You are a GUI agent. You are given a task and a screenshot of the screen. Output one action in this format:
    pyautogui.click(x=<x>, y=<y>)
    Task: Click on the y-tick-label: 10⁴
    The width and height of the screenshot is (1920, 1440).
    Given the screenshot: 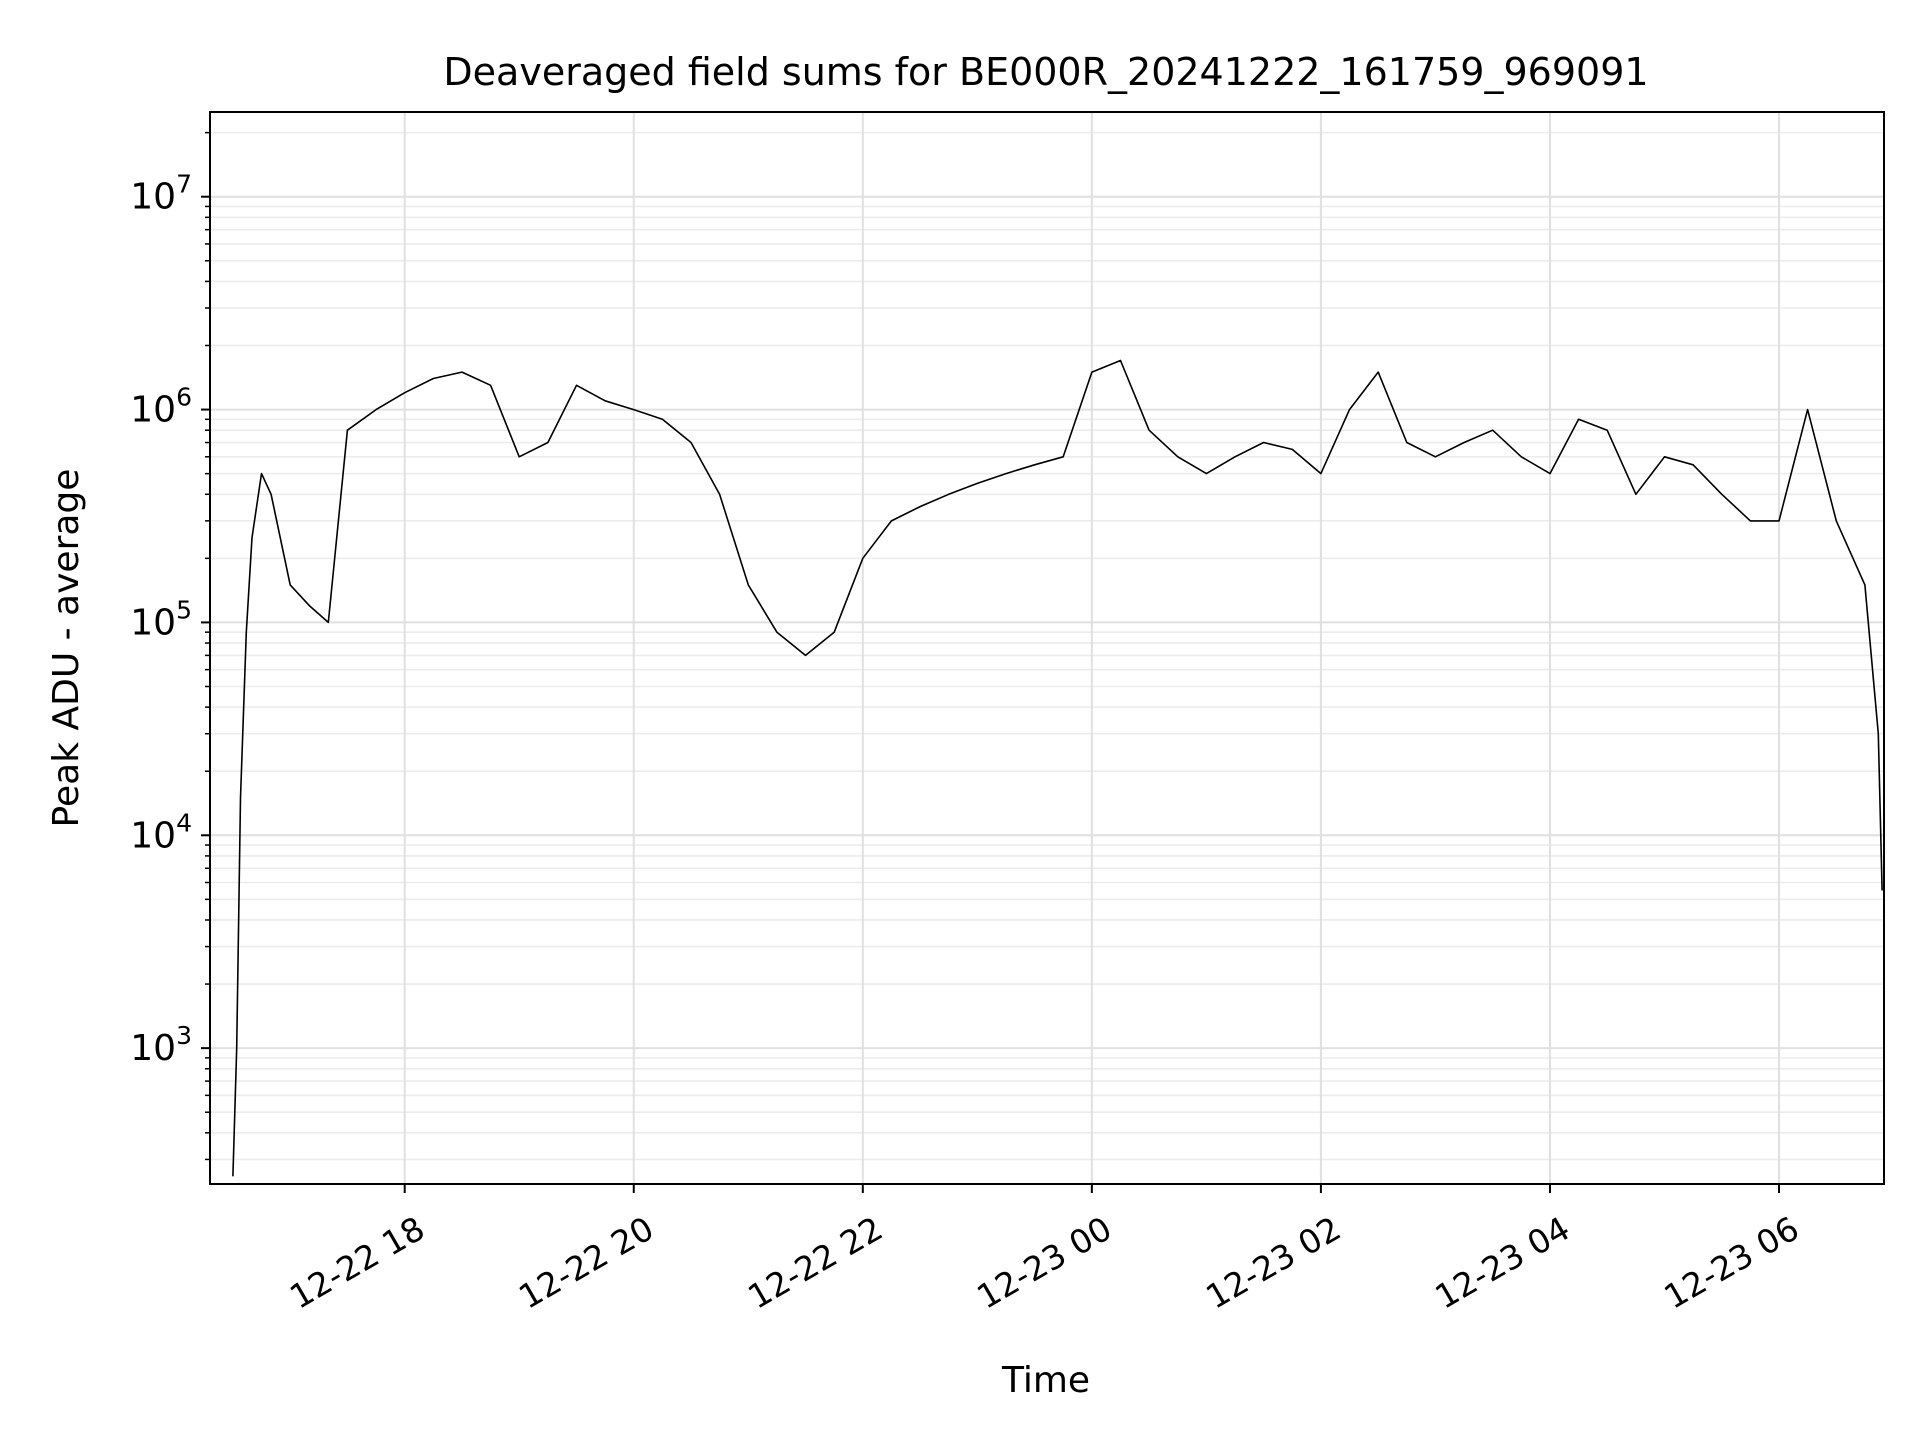 What is the action you would take?
    pyautogui.click(x=161, y=832)
    